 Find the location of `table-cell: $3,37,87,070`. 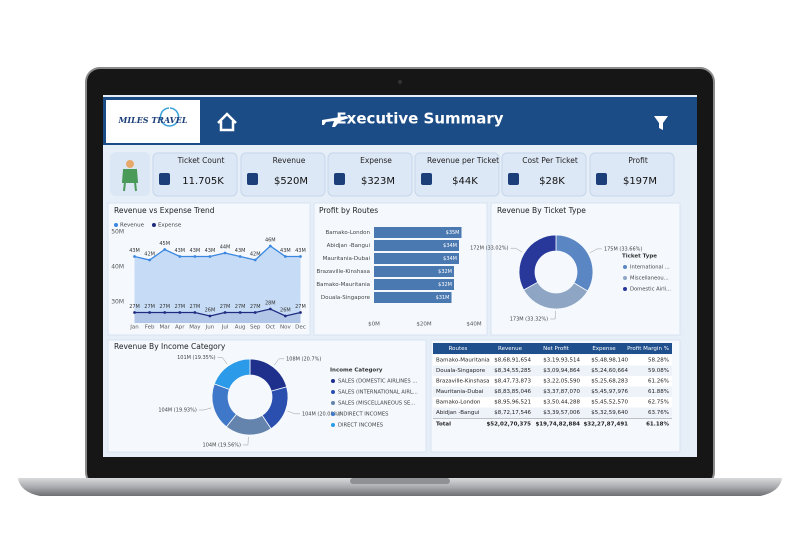

table-cell: $3,37,87,070 is located at coordinates (561, 392).